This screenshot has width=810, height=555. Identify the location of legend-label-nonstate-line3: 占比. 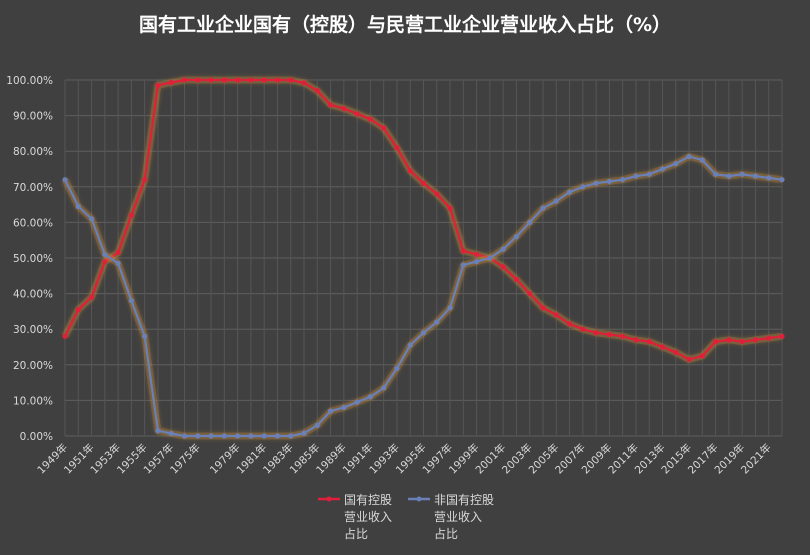
(446, 533).